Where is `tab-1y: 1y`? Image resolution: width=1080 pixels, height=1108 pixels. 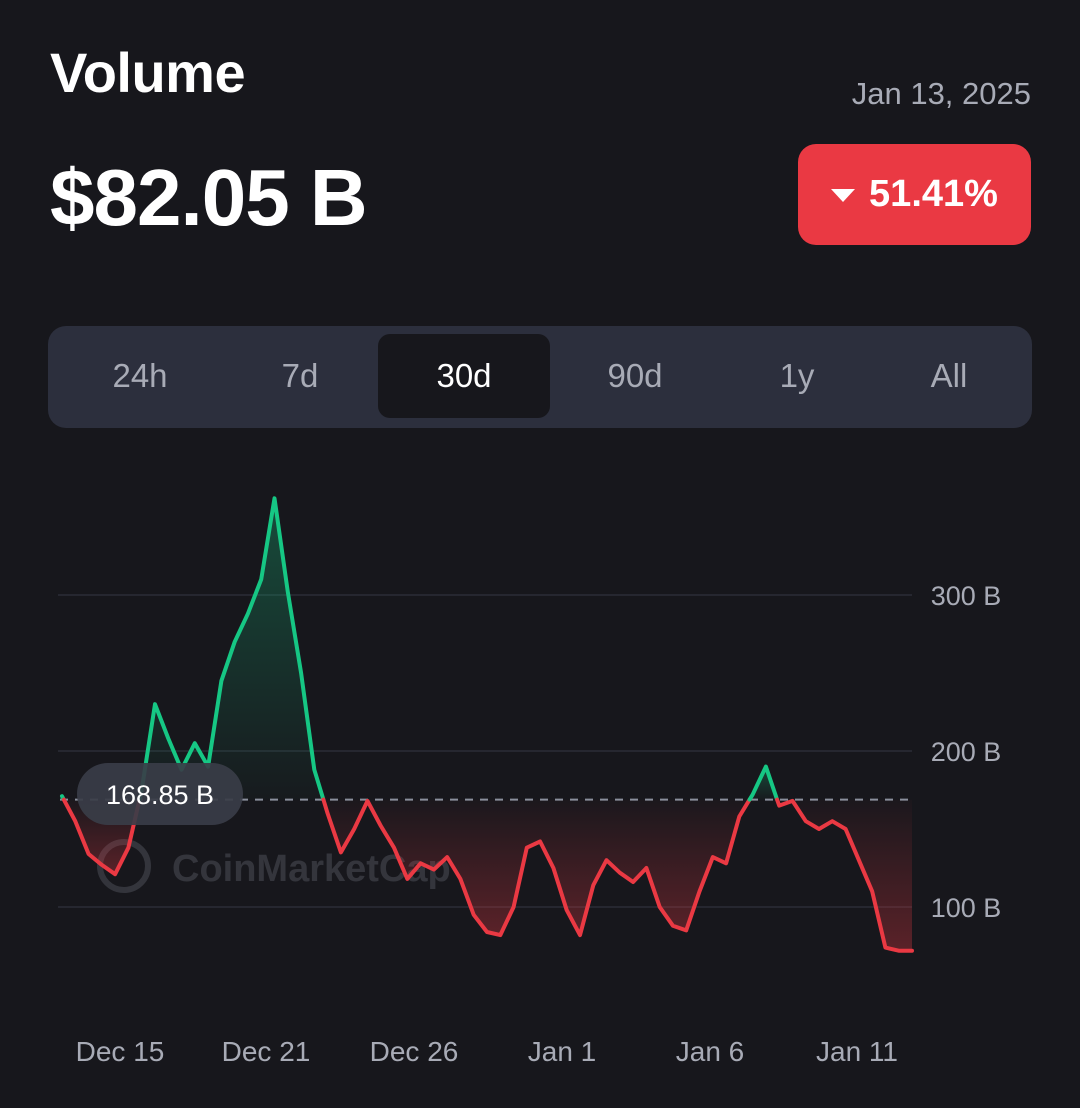 tab-1y: 1y is located at coordinates (797, 375).